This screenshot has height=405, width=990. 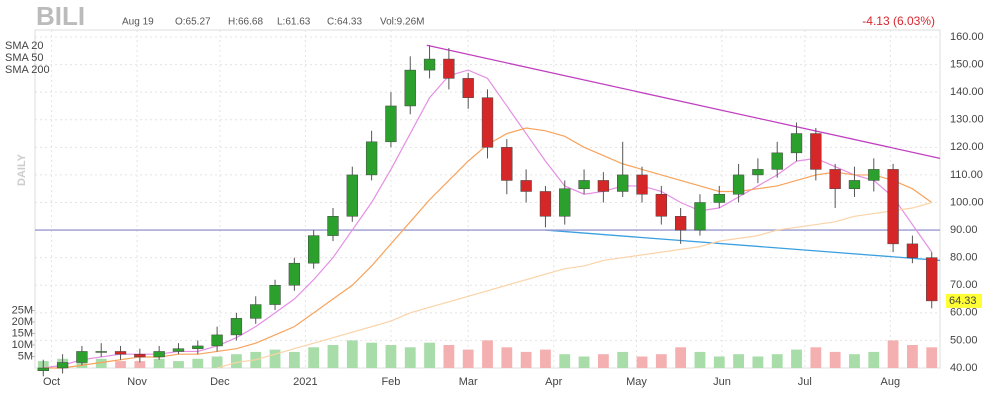 What do you see at coordinates (22, 345) in the screenshot?
I see `volume-tick-label: 10M` at bounding box center [22, 345].